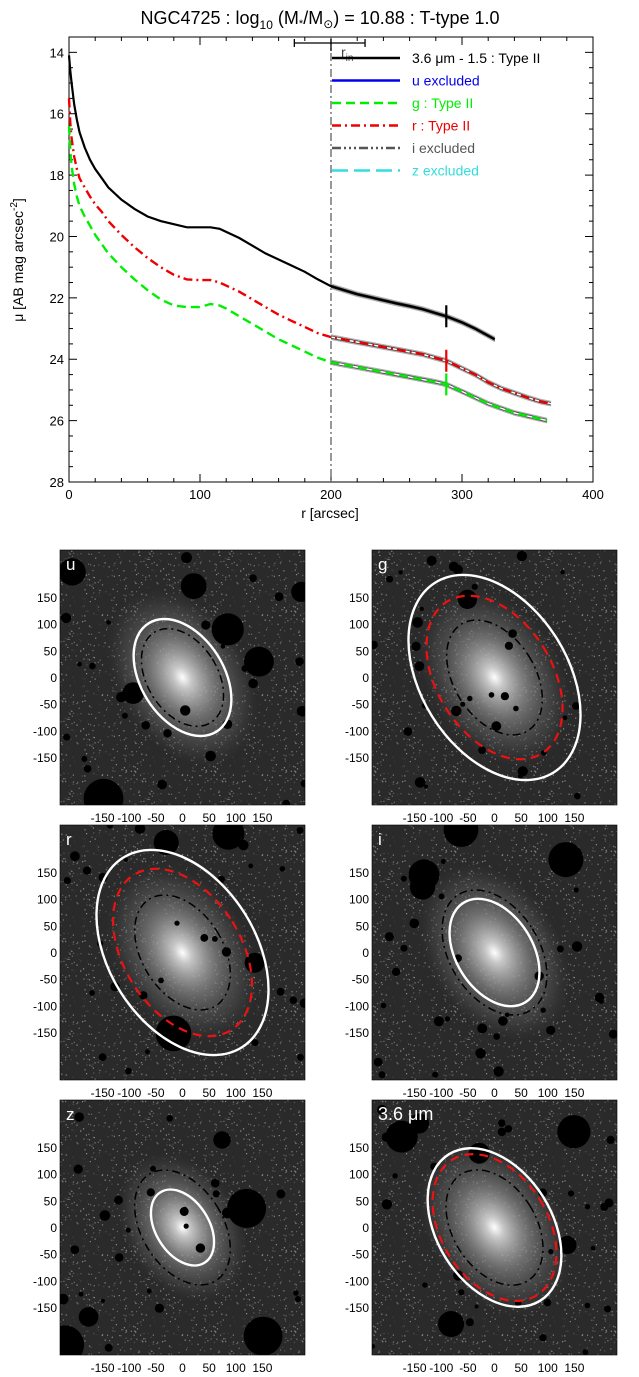 This screenshot has width=639, height=1377. I want to click on panel-y-tick-label: 50, so click(363, 651).